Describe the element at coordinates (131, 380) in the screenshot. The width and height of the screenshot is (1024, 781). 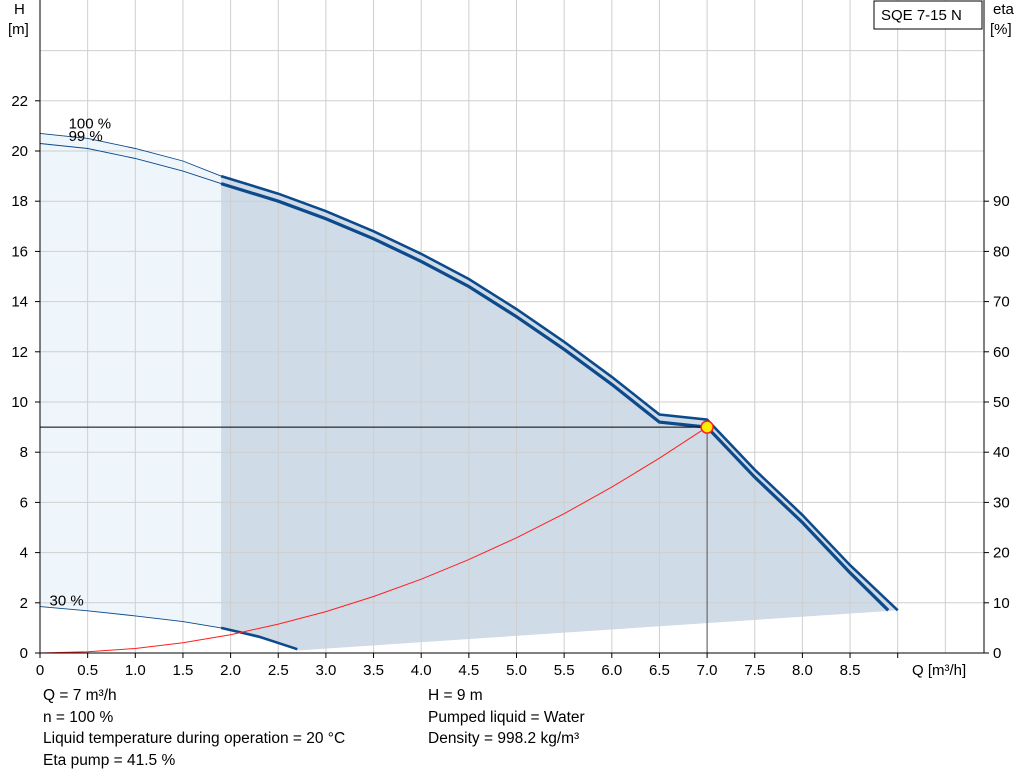
I see `low-speed-region` at that location.